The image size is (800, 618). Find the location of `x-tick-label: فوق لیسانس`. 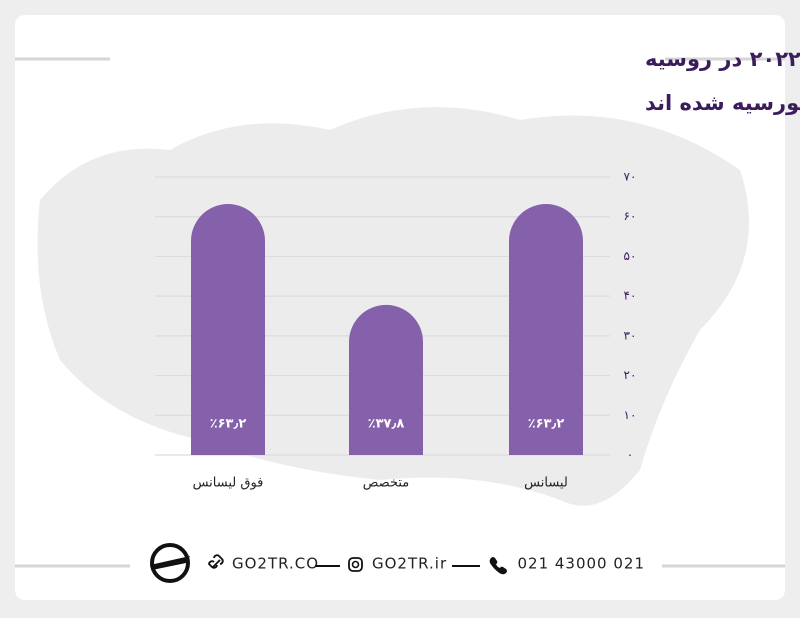

x-tick-label: فوق لیسانس is located at coordinates (228, 483).